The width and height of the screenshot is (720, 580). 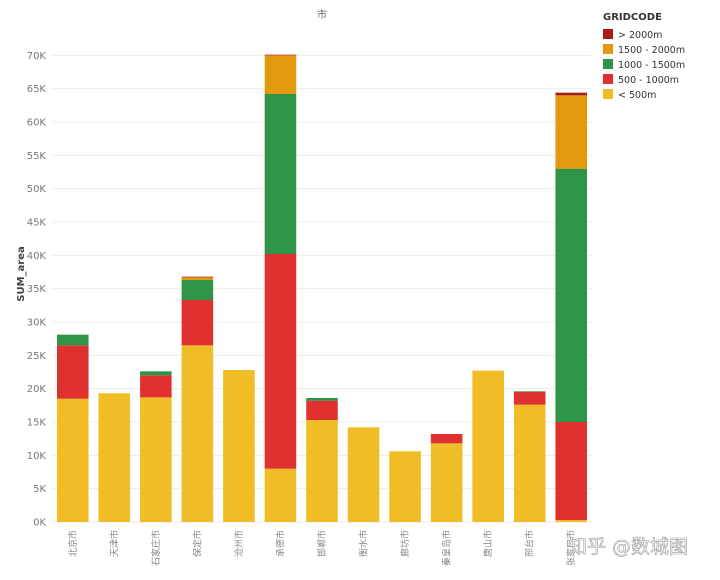 What do you see at coordinates (37, 223) in the screenshot?
I see `y-tick-label: 45K` at bounding box center [37, 223].